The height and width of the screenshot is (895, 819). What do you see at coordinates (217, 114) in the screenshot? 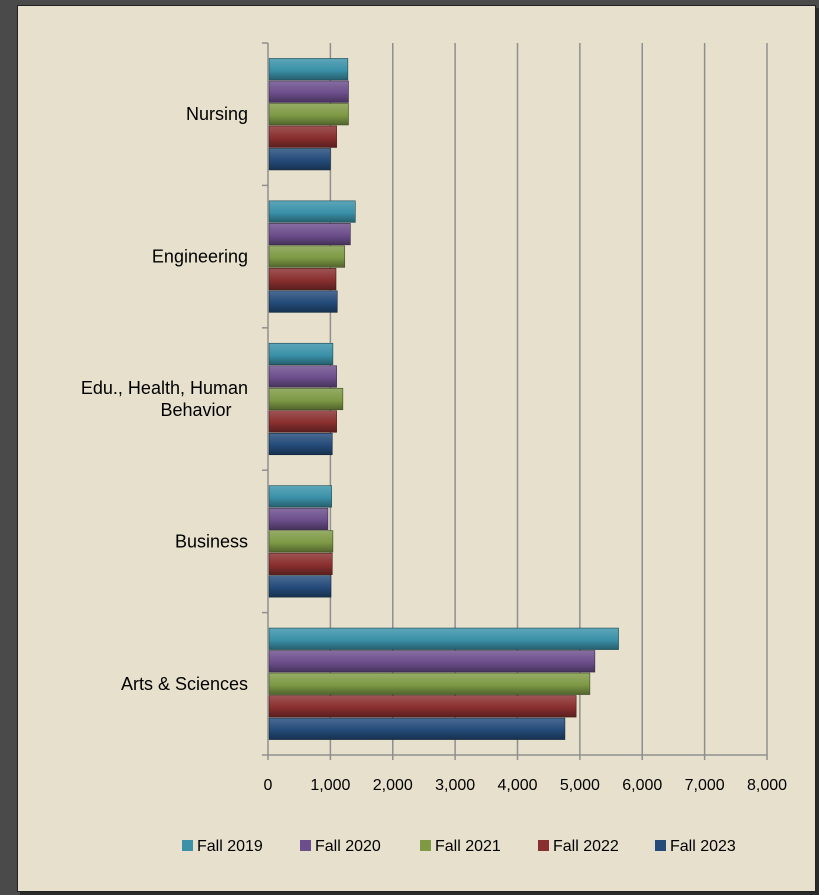
I see `category-label: Nursing` at bounding box center [217, 114].